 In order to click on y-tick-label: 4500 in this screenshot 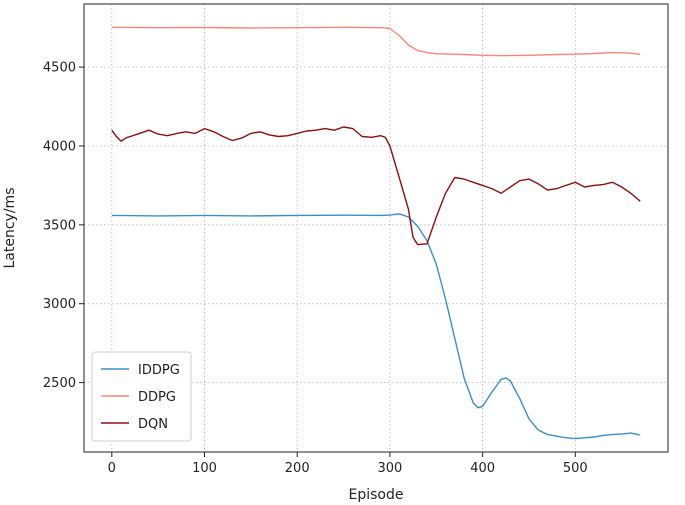, I will do `click(59, 68)`.